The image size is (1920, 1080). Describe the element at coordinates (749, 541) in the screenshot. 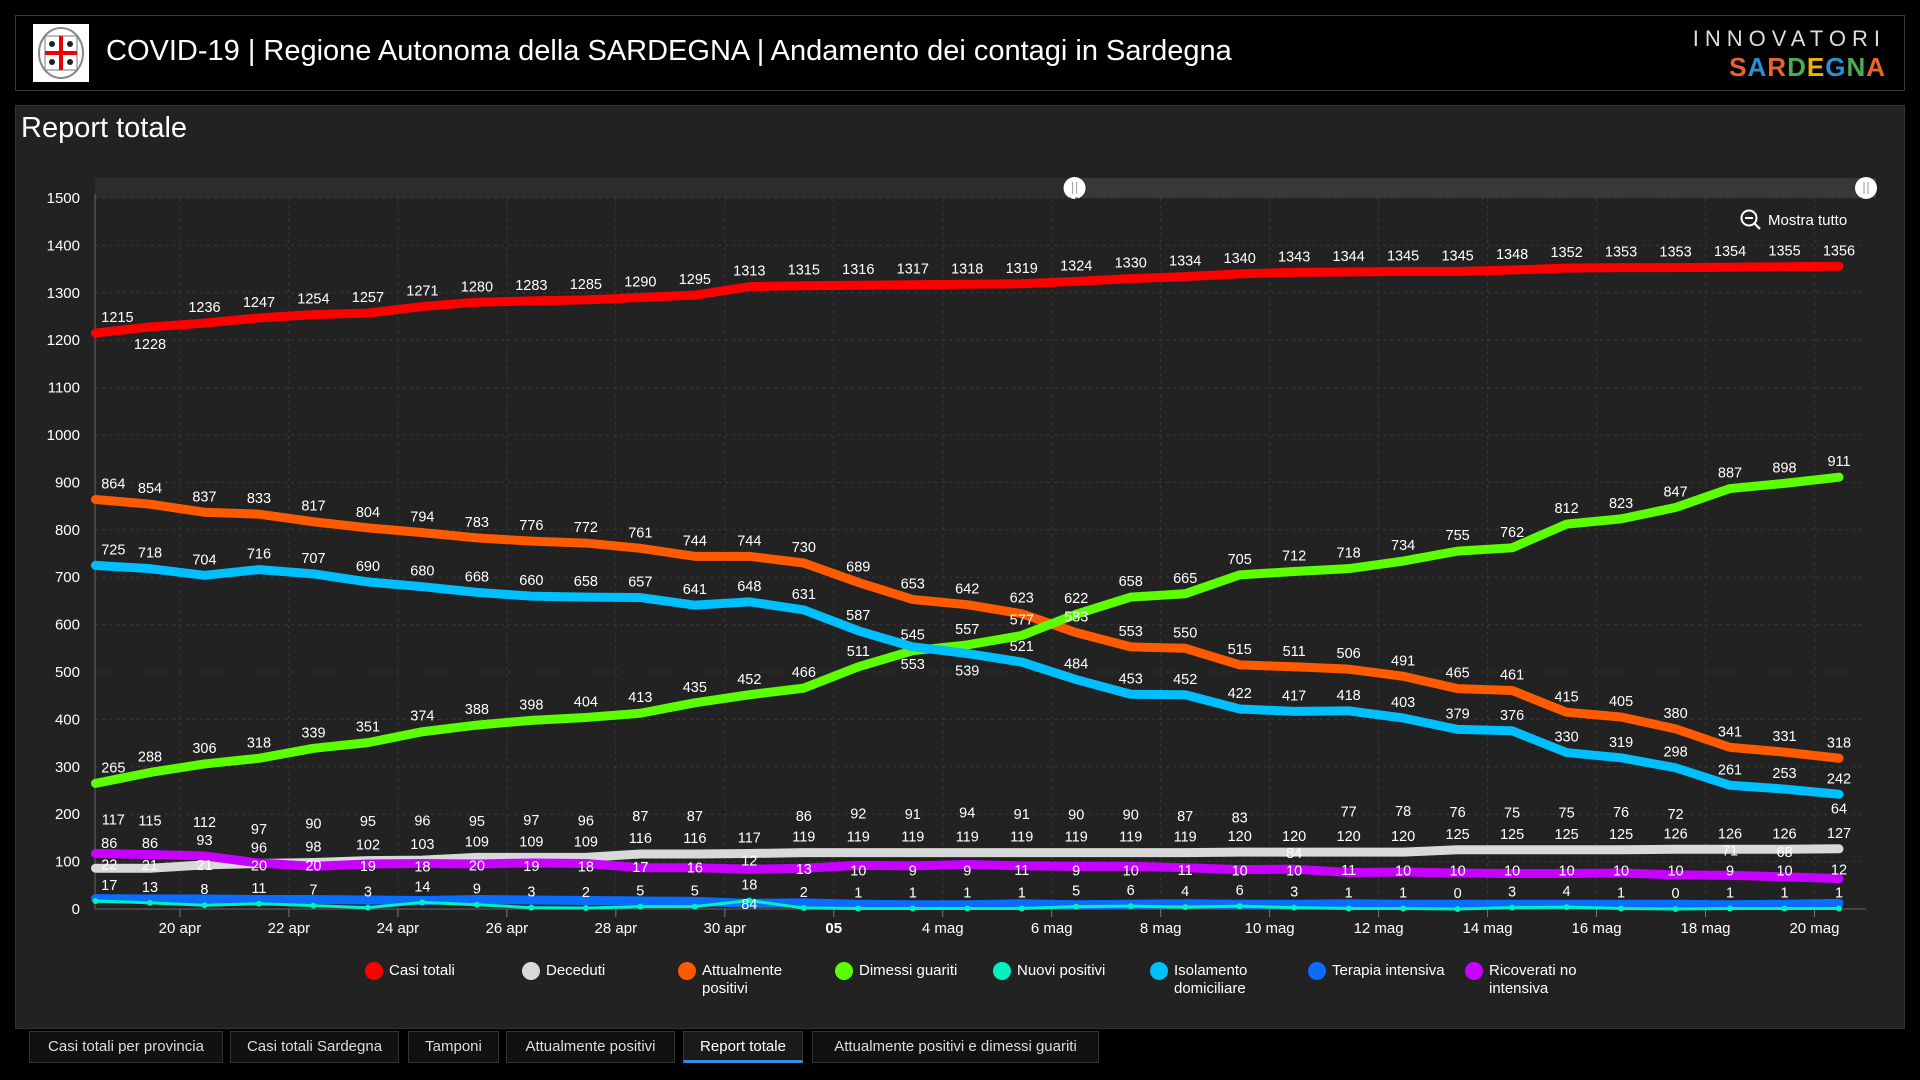

I see `data-label: 744` at that location.